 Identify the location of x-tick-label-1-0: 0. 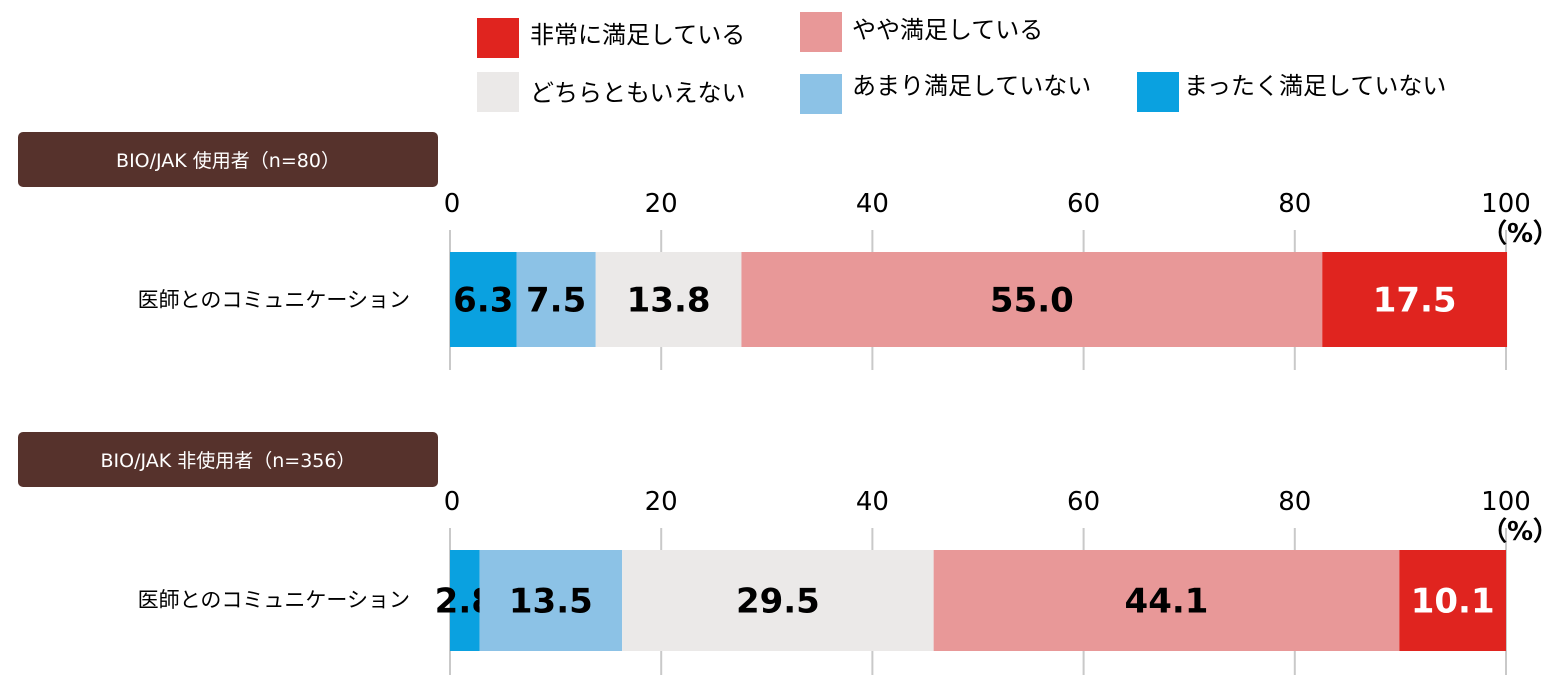
(452, 502).